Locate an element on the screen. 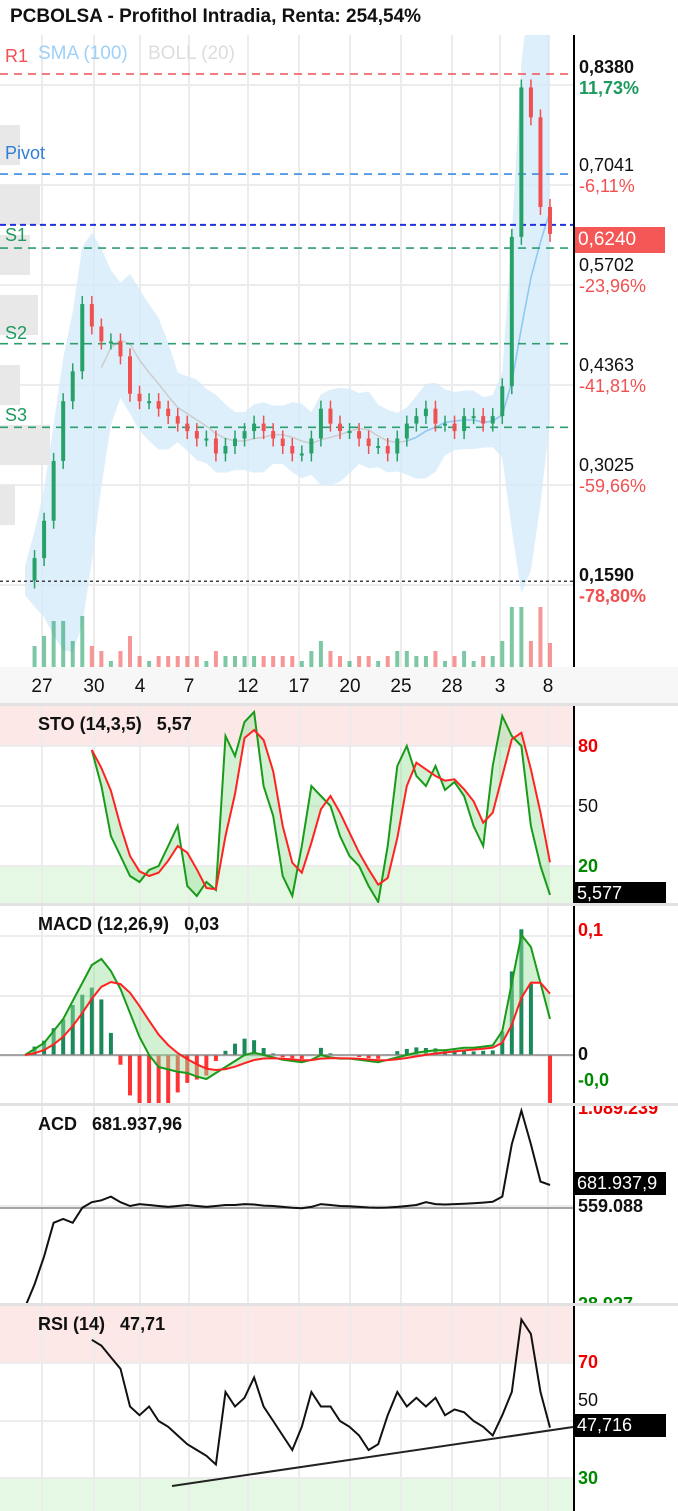  macd-pane: MACD (12,26,9) 0,03 0,1 0 -0,0 is located at coordinates (339, 1003).